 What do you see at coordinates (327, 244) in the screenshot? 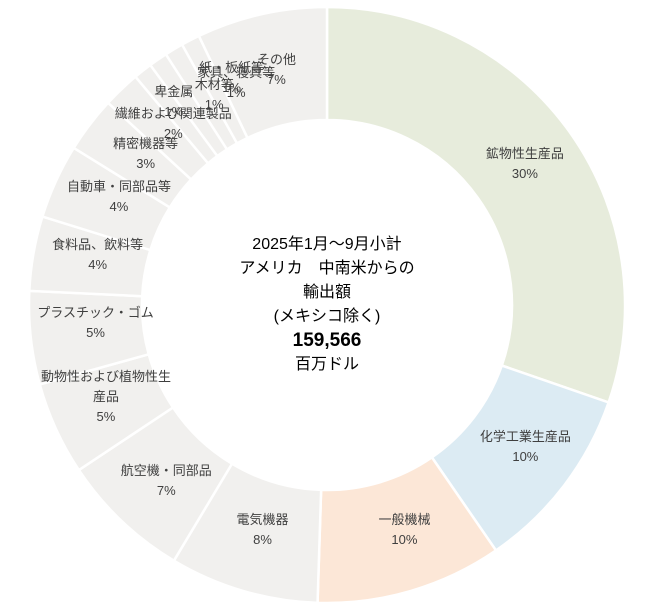
I see `center-line-1: 2025年1月〜9月小計` at bounding box center [327, 244].